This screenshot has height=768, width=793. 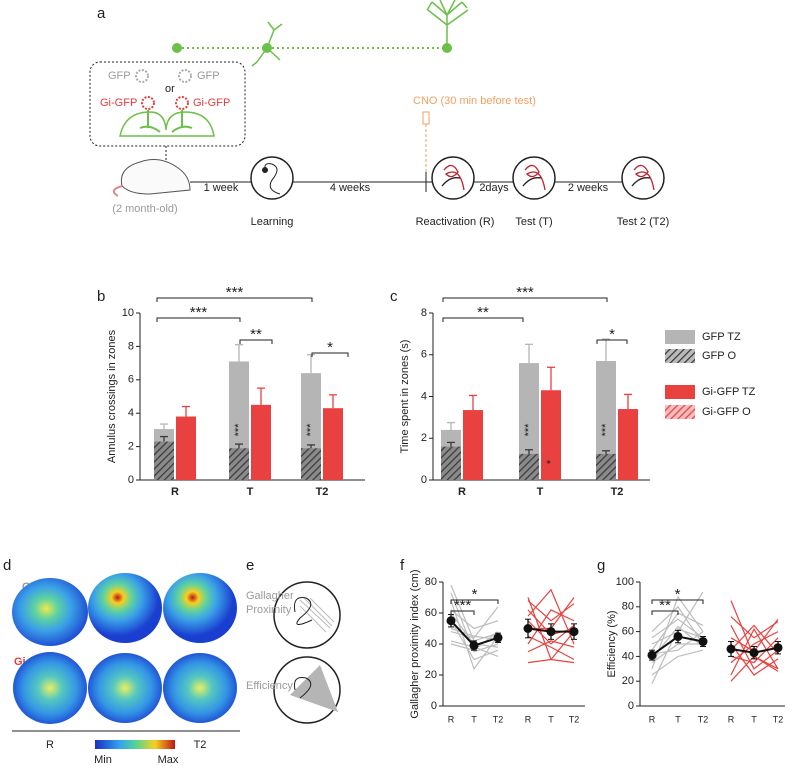 I want to click on panel-letter: g, so click(x=601, y=565).